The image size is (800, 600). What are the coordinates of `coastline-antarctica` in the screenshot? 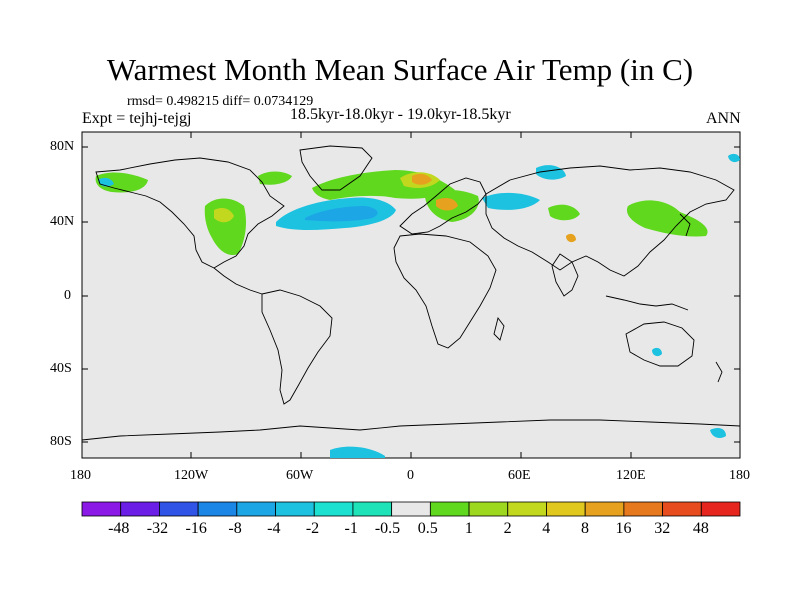 It's located at (411, 430).